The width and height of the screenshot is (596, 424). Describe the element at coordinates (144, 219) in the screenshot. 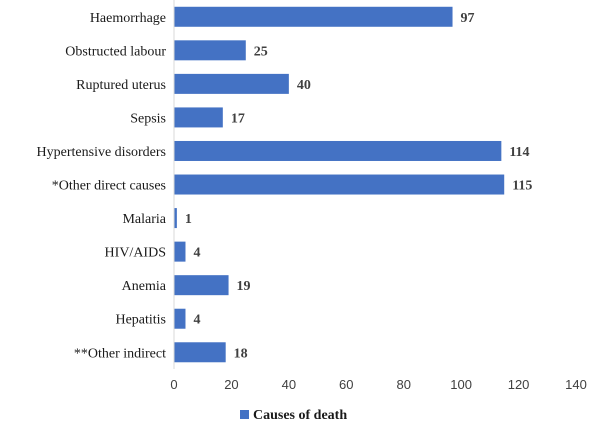

I see `category-label: Malaria` at that location.